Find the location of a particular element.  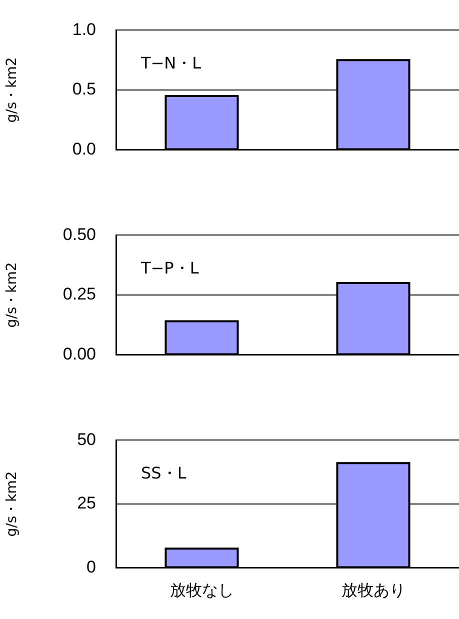

x-tick-label: 放牧あり is located at coordinates (373, 590).